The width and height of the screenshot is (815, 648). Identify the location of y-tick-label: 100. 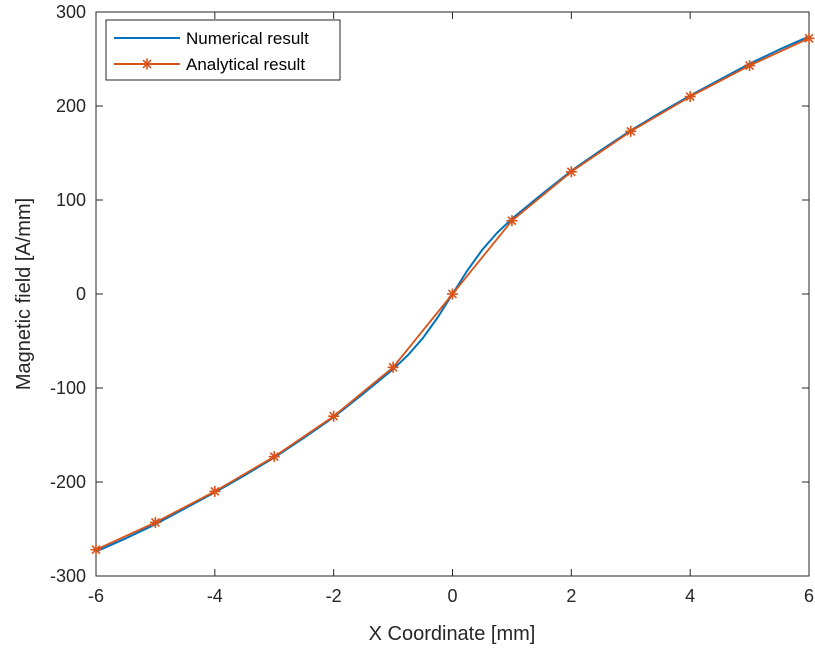
(71, 200).